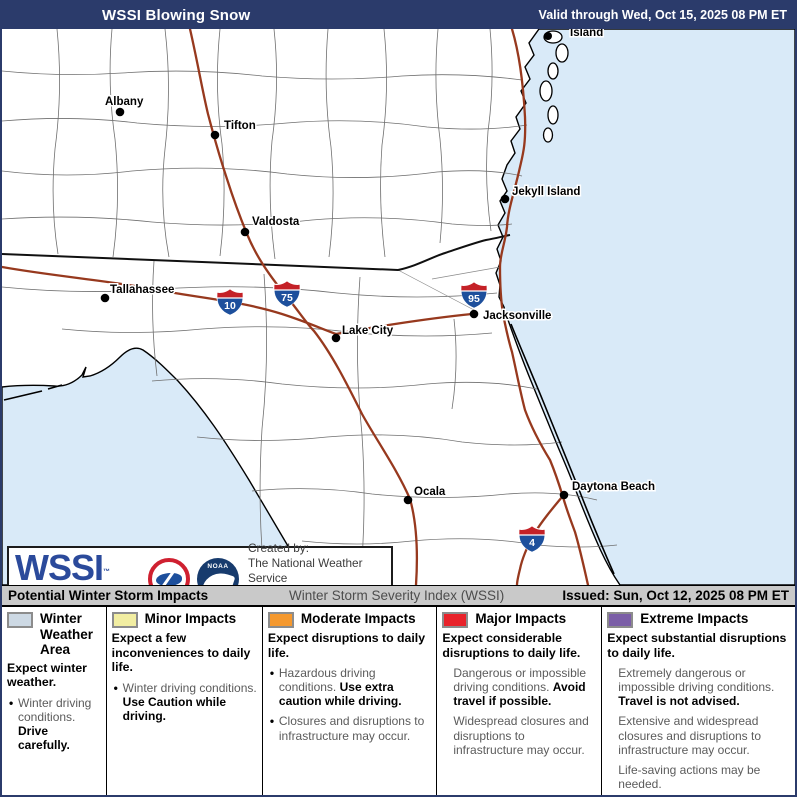 This screenshot has width=797, height=797. I want to click on legend-title: Major Impacts, so click(521, 618).